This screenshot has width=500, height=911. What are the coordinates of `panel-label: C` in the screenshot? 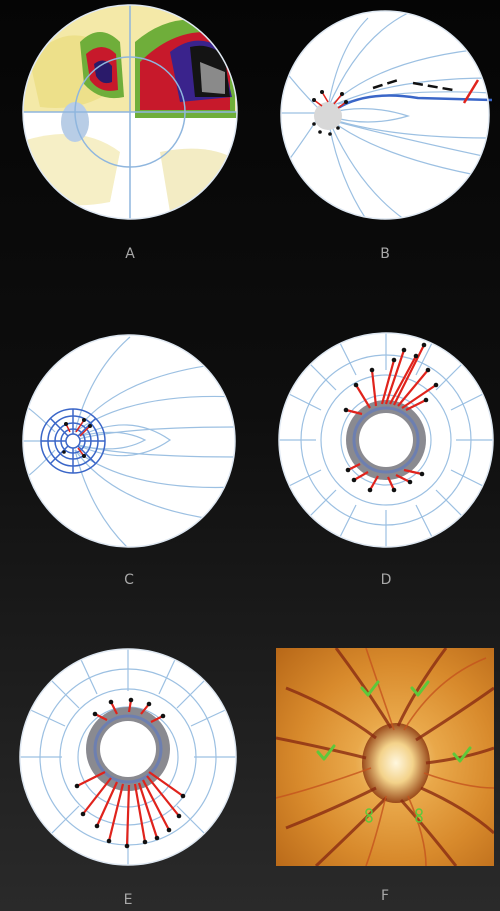 It's located at (129, 580).